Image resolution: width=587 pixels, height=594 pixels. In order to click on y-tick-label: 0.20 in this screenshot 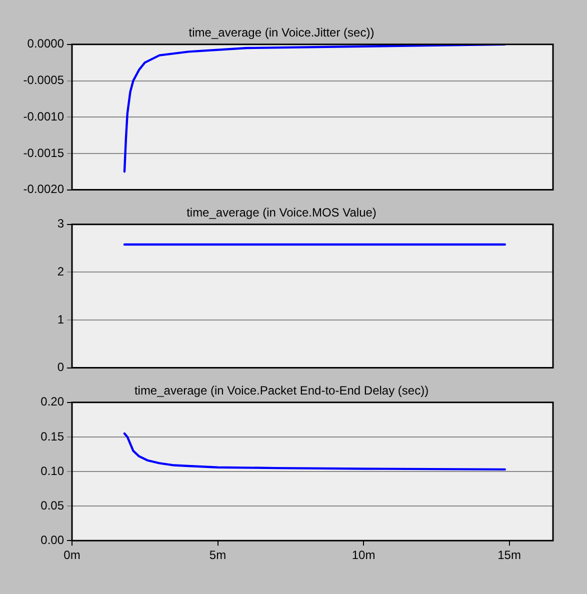, I will do `click(52, 401)`.